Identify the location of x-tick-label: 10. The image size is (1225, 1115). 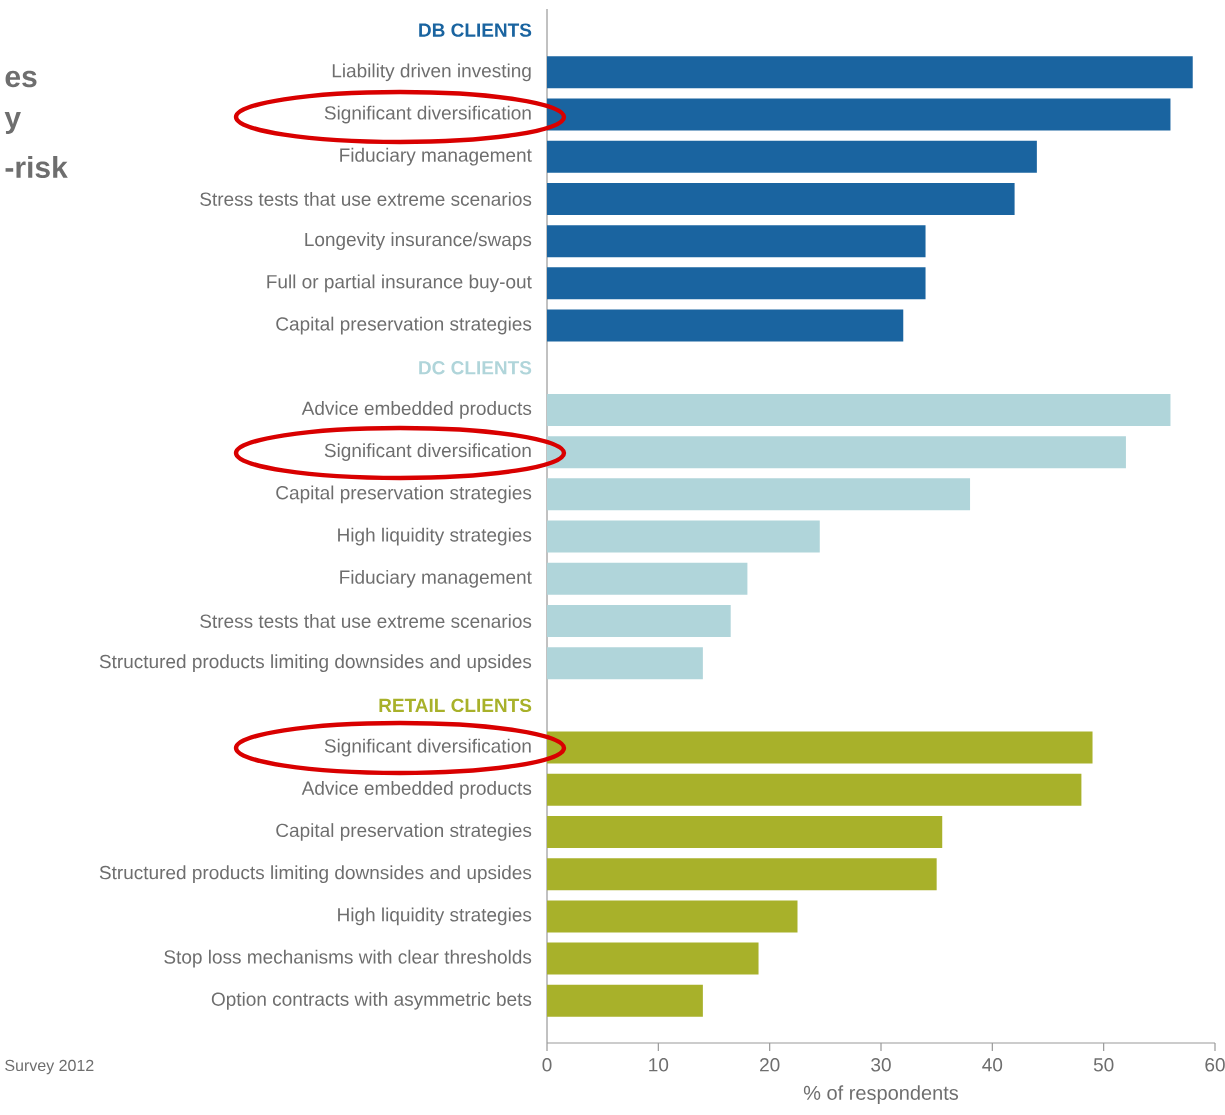
(659, 1065).